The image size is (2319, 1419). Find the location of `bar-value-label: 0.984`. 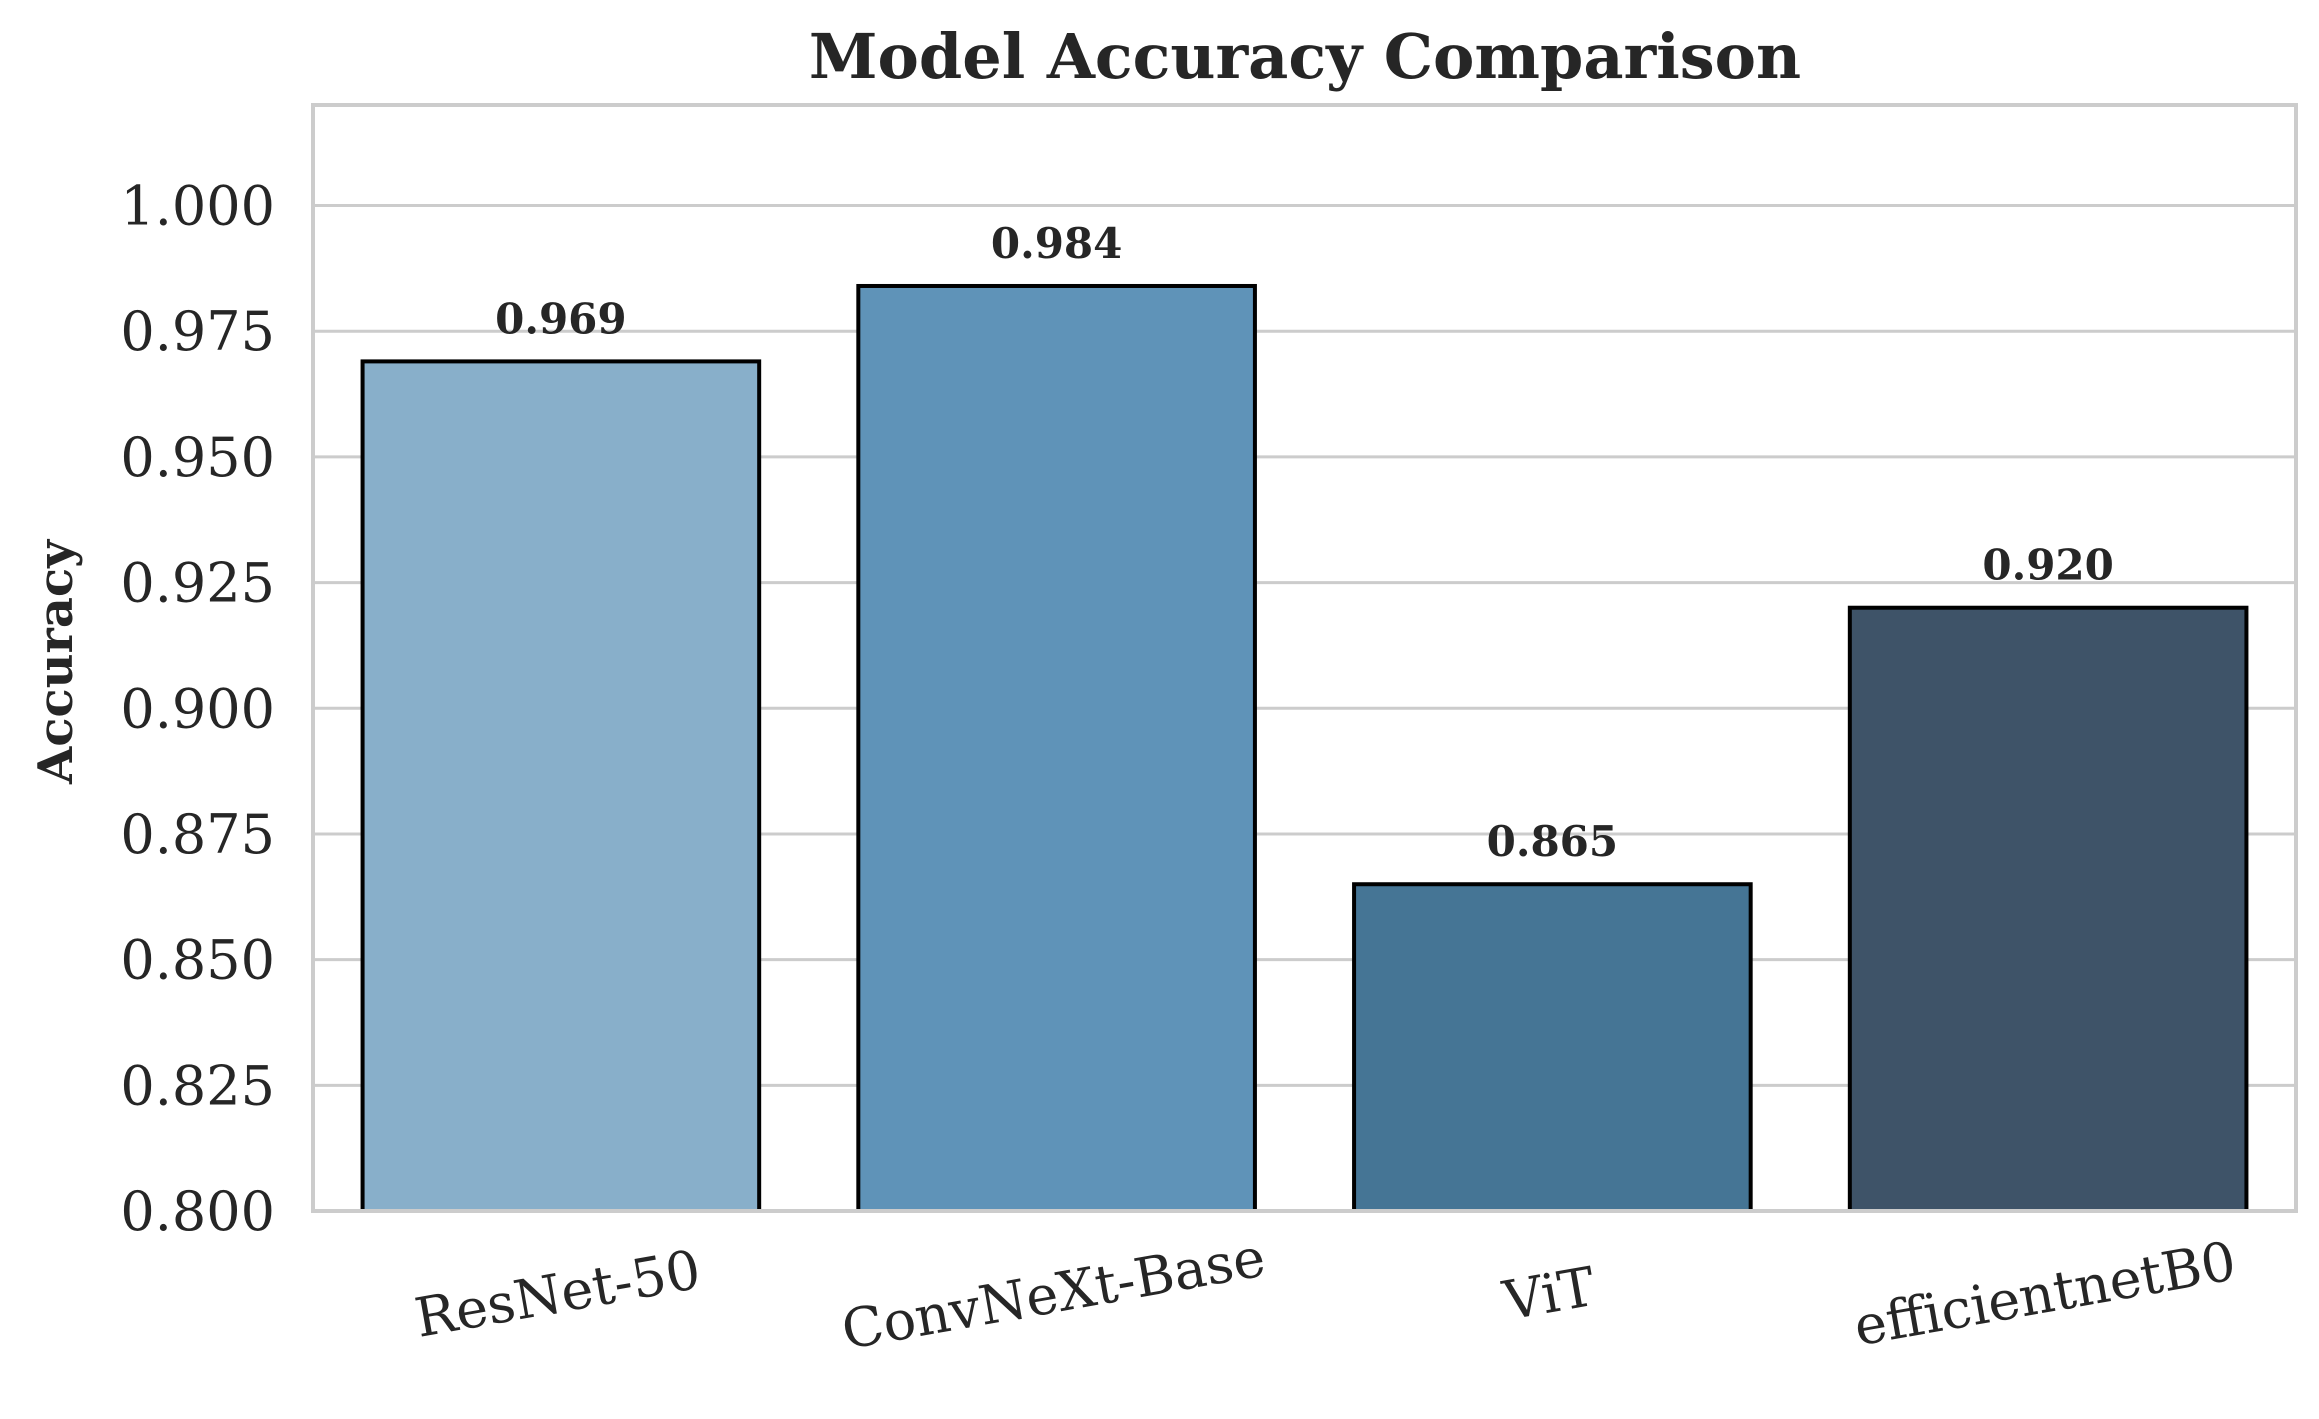

bar-value-label: 0.984 is located at coordinates (1057, 243).